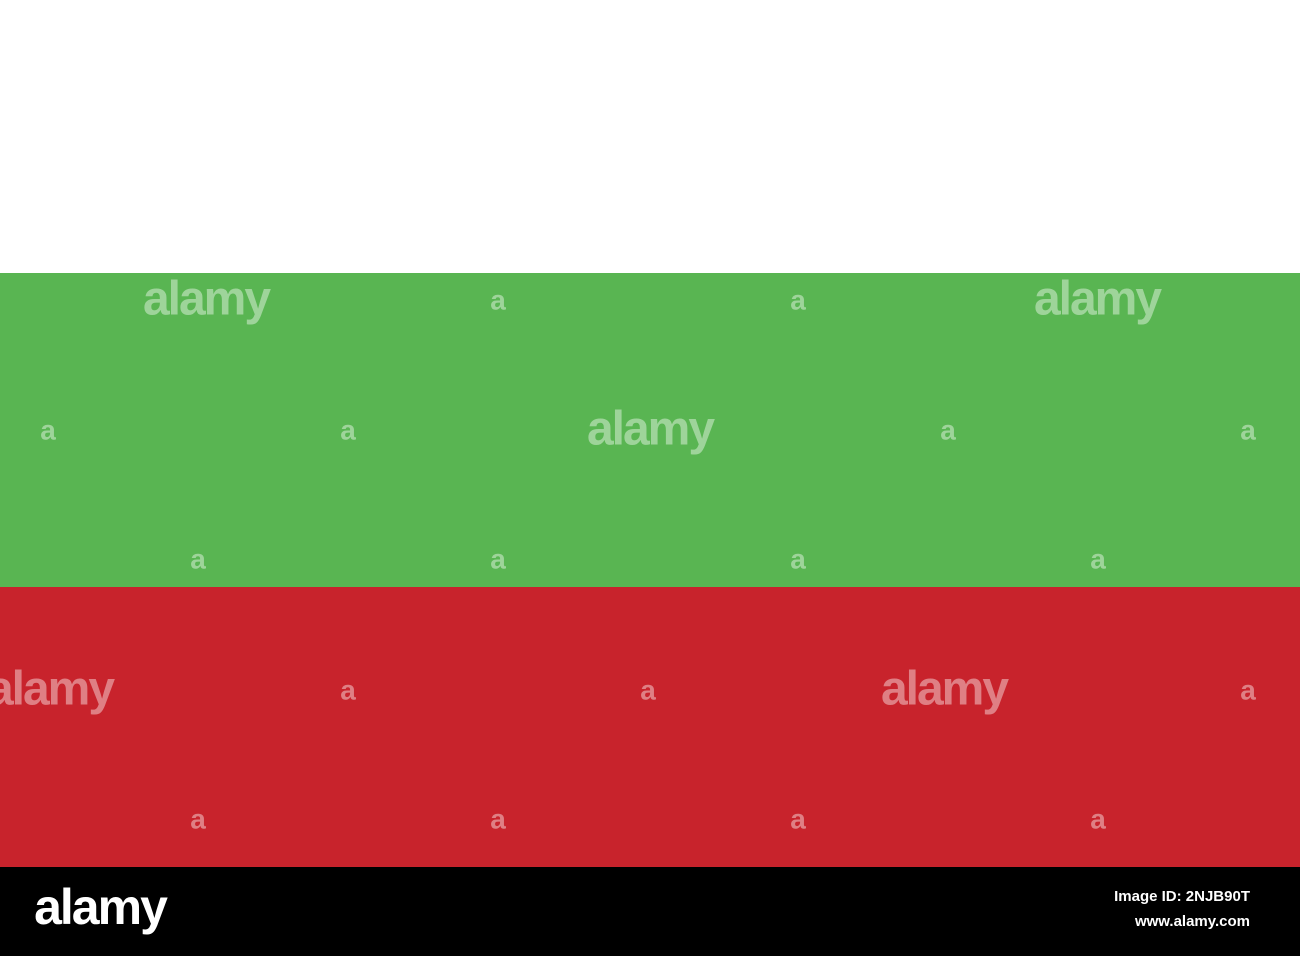 The image size is (1300, 956). Describe the element at coordinates (101, 907) in the screenshot. I see `footer-logo: alamy` at that location.